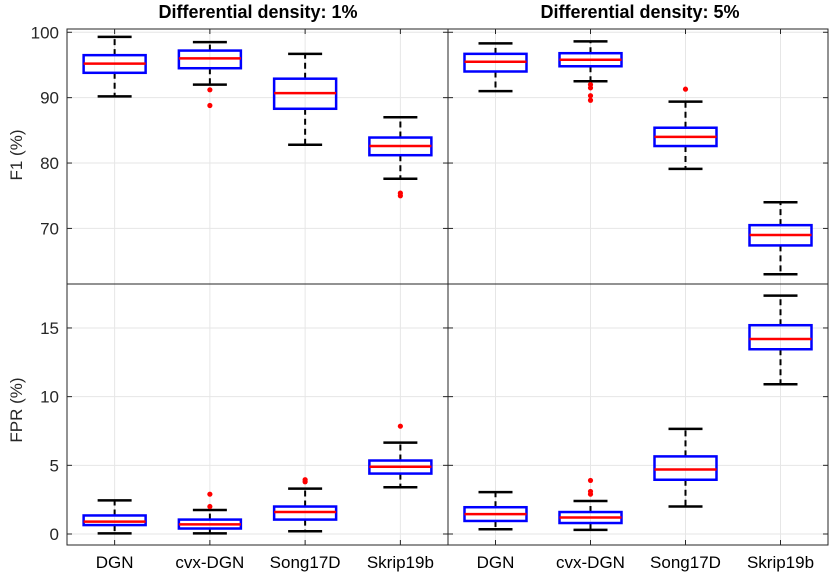  I want to click on y-tick-label: 100, so click(45, 32).